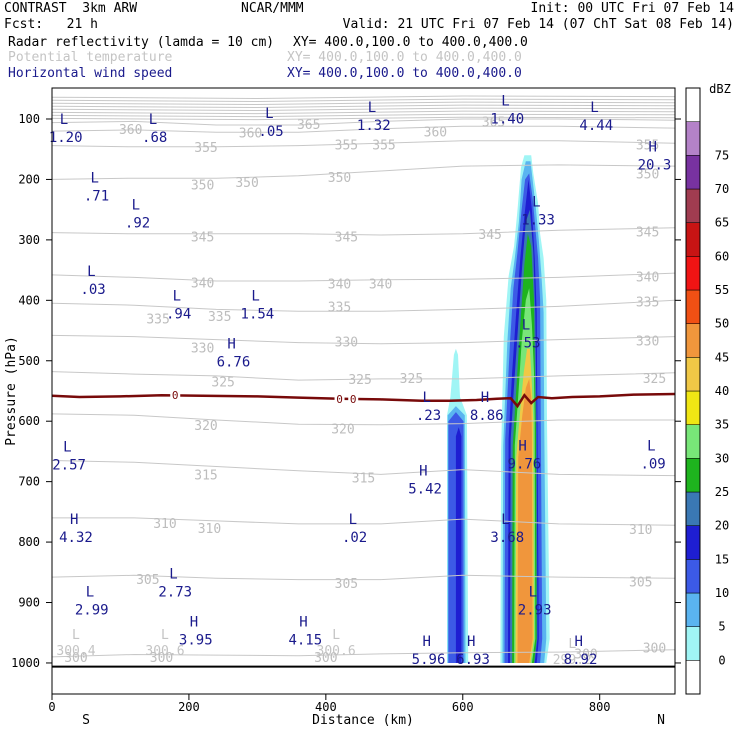  I want to click on wind-speed-value: 8.92, so click(581, 660).